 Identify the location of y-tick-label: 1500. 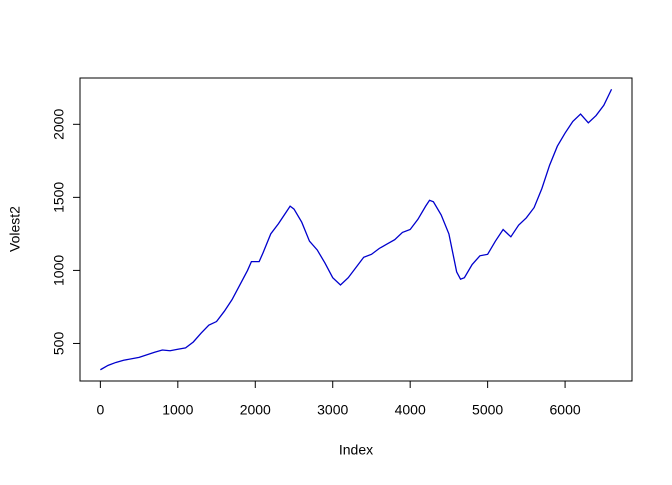
(59, 197).